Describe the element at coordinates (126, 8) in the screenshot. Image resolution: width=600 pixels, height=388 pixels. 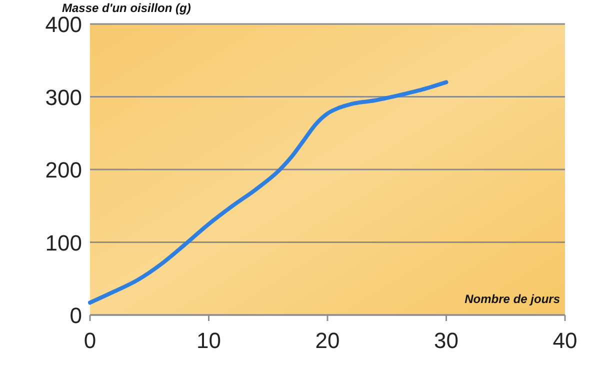
I see `y-axis-title: Masse d'un oisillon (g)` at that location.